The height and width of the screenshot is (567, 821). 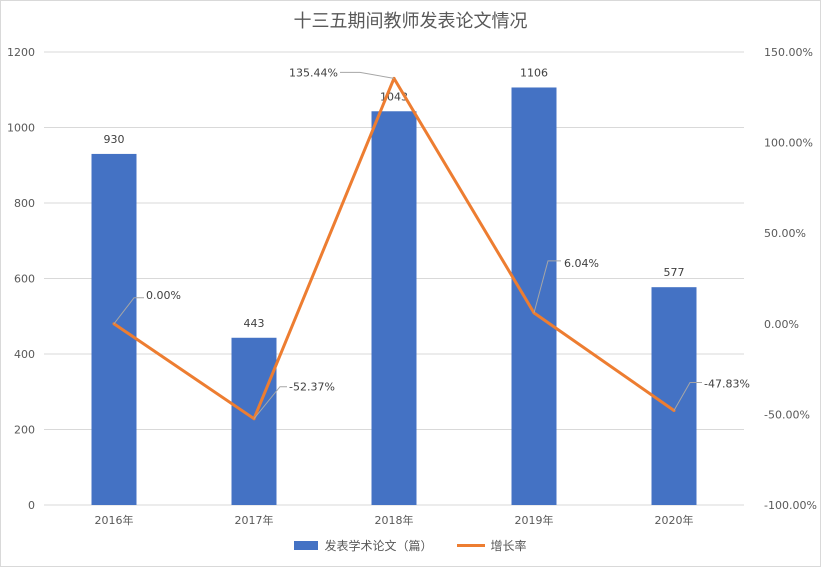 I want to click on y-left-tick-label: 800, so click(x=24, y=203).